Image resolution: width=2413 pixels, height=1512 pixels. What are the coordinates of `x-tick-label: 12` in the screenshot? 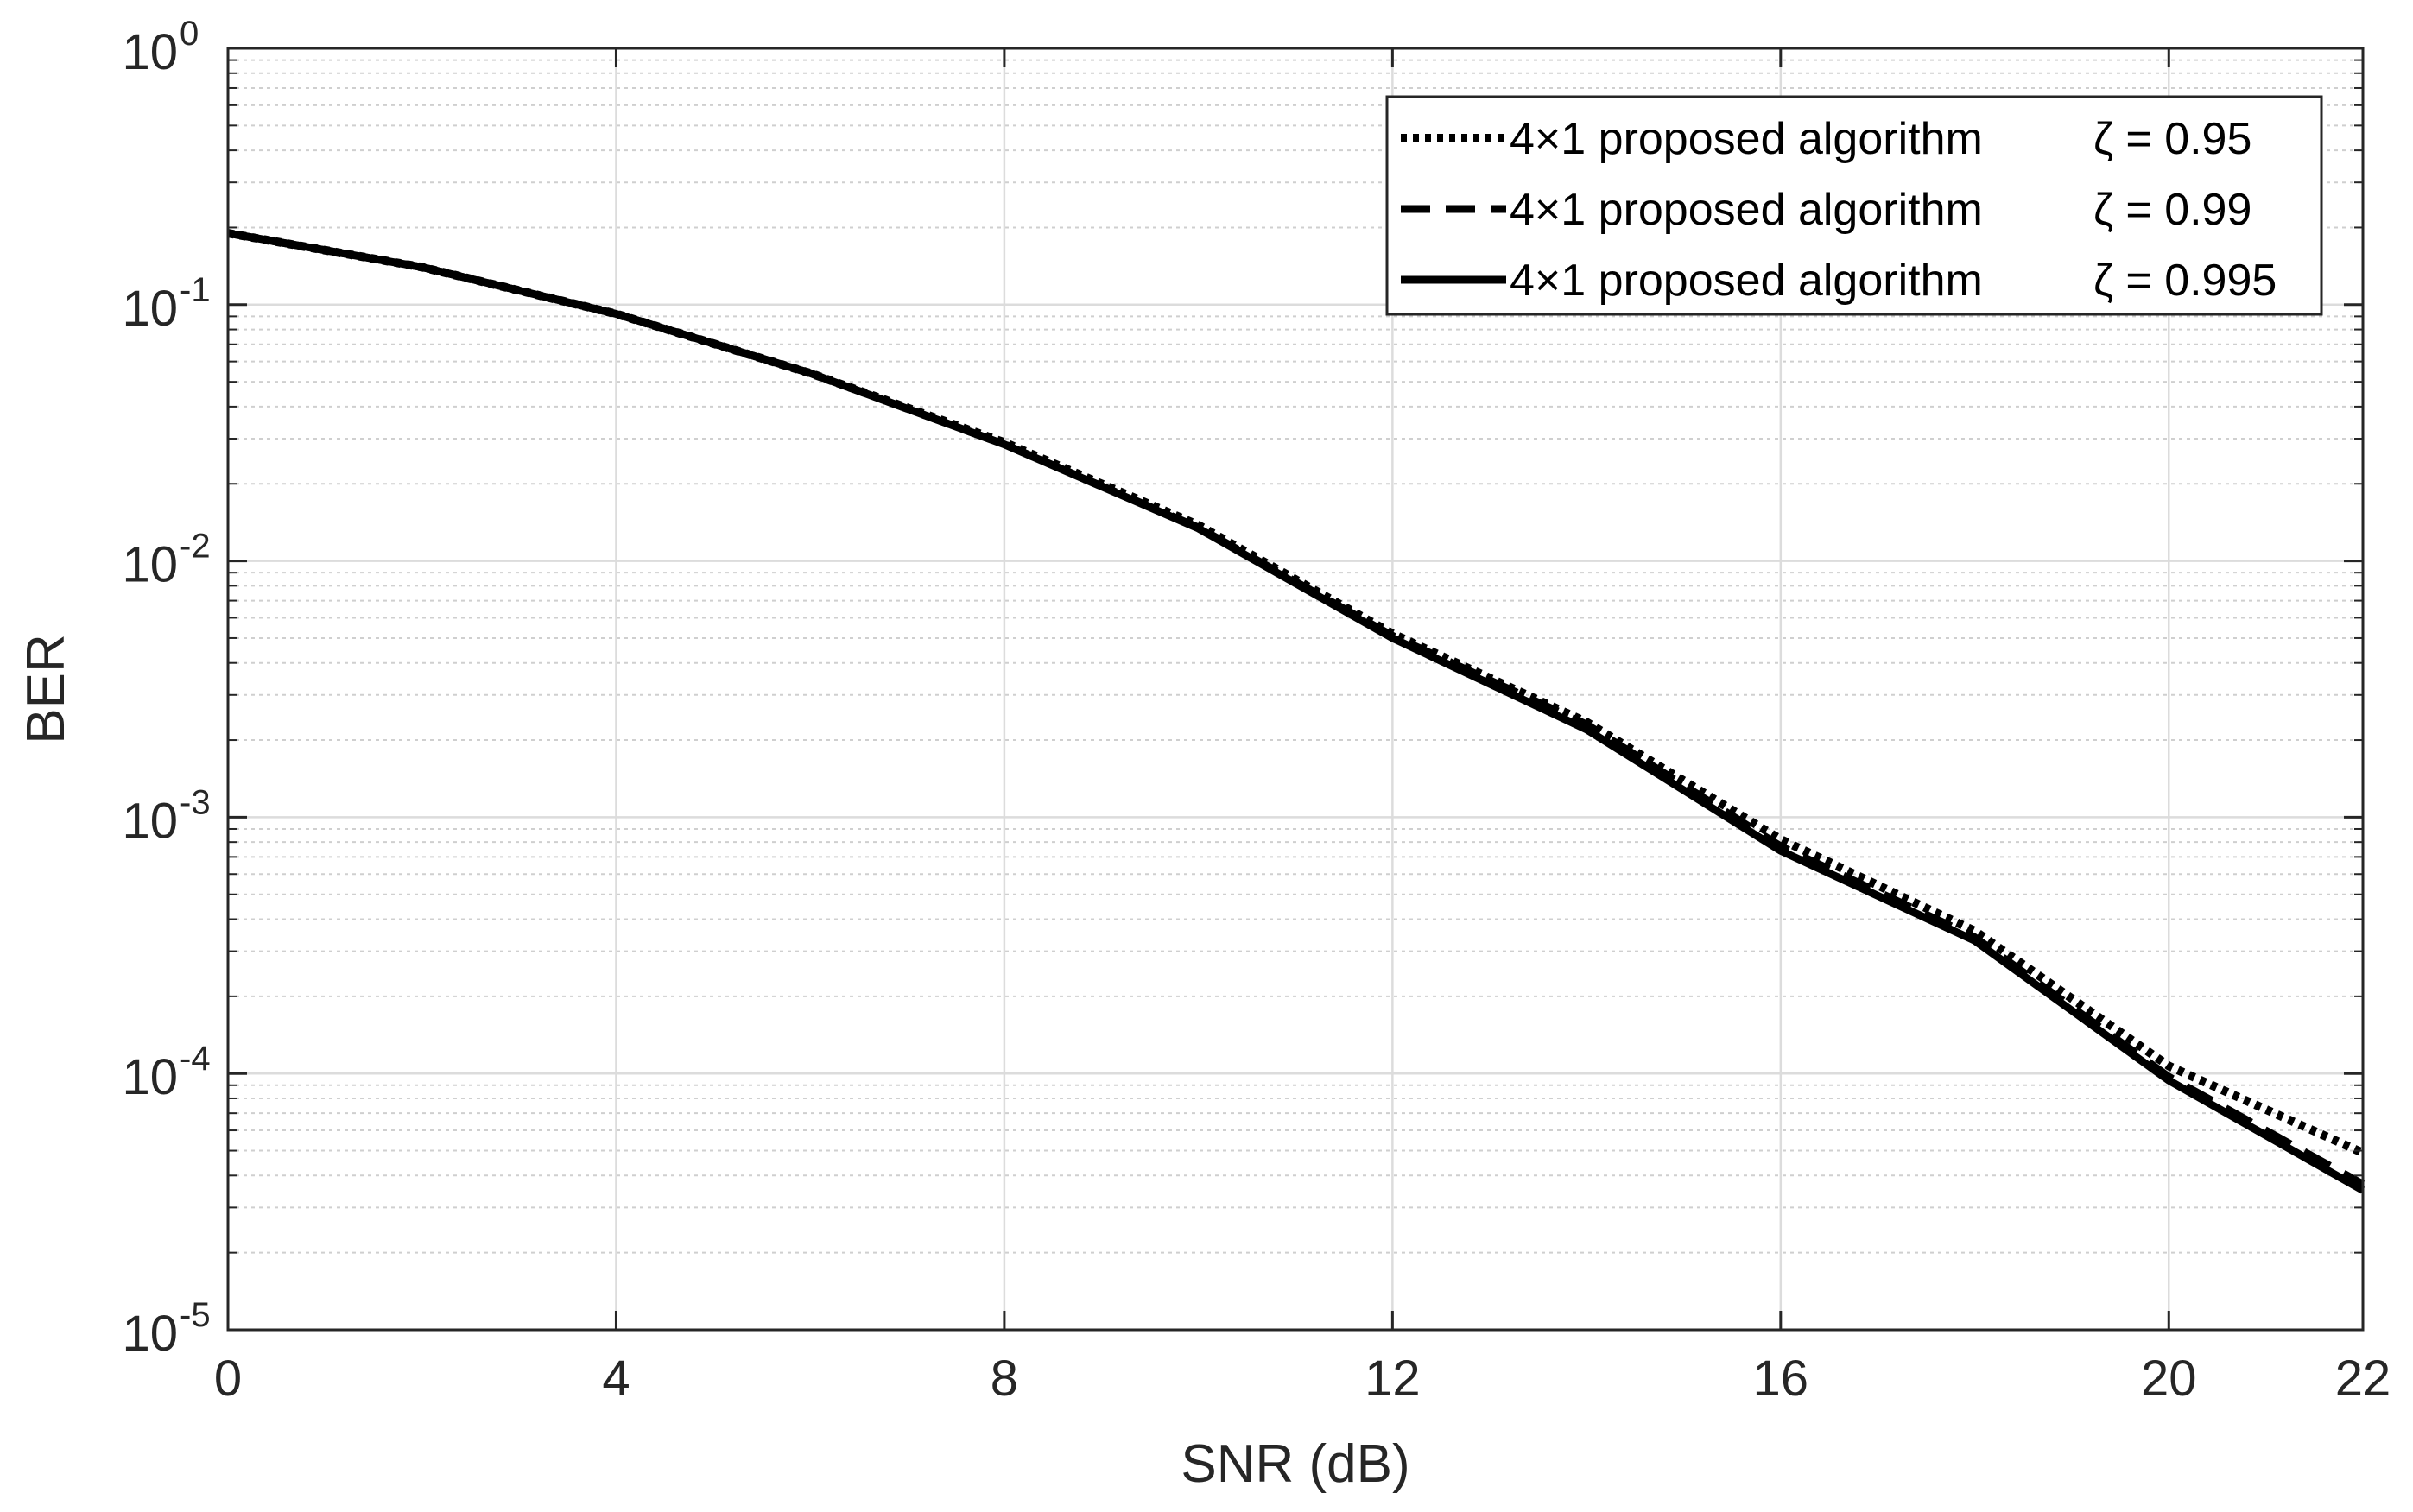 It's located at (1393, 1379).